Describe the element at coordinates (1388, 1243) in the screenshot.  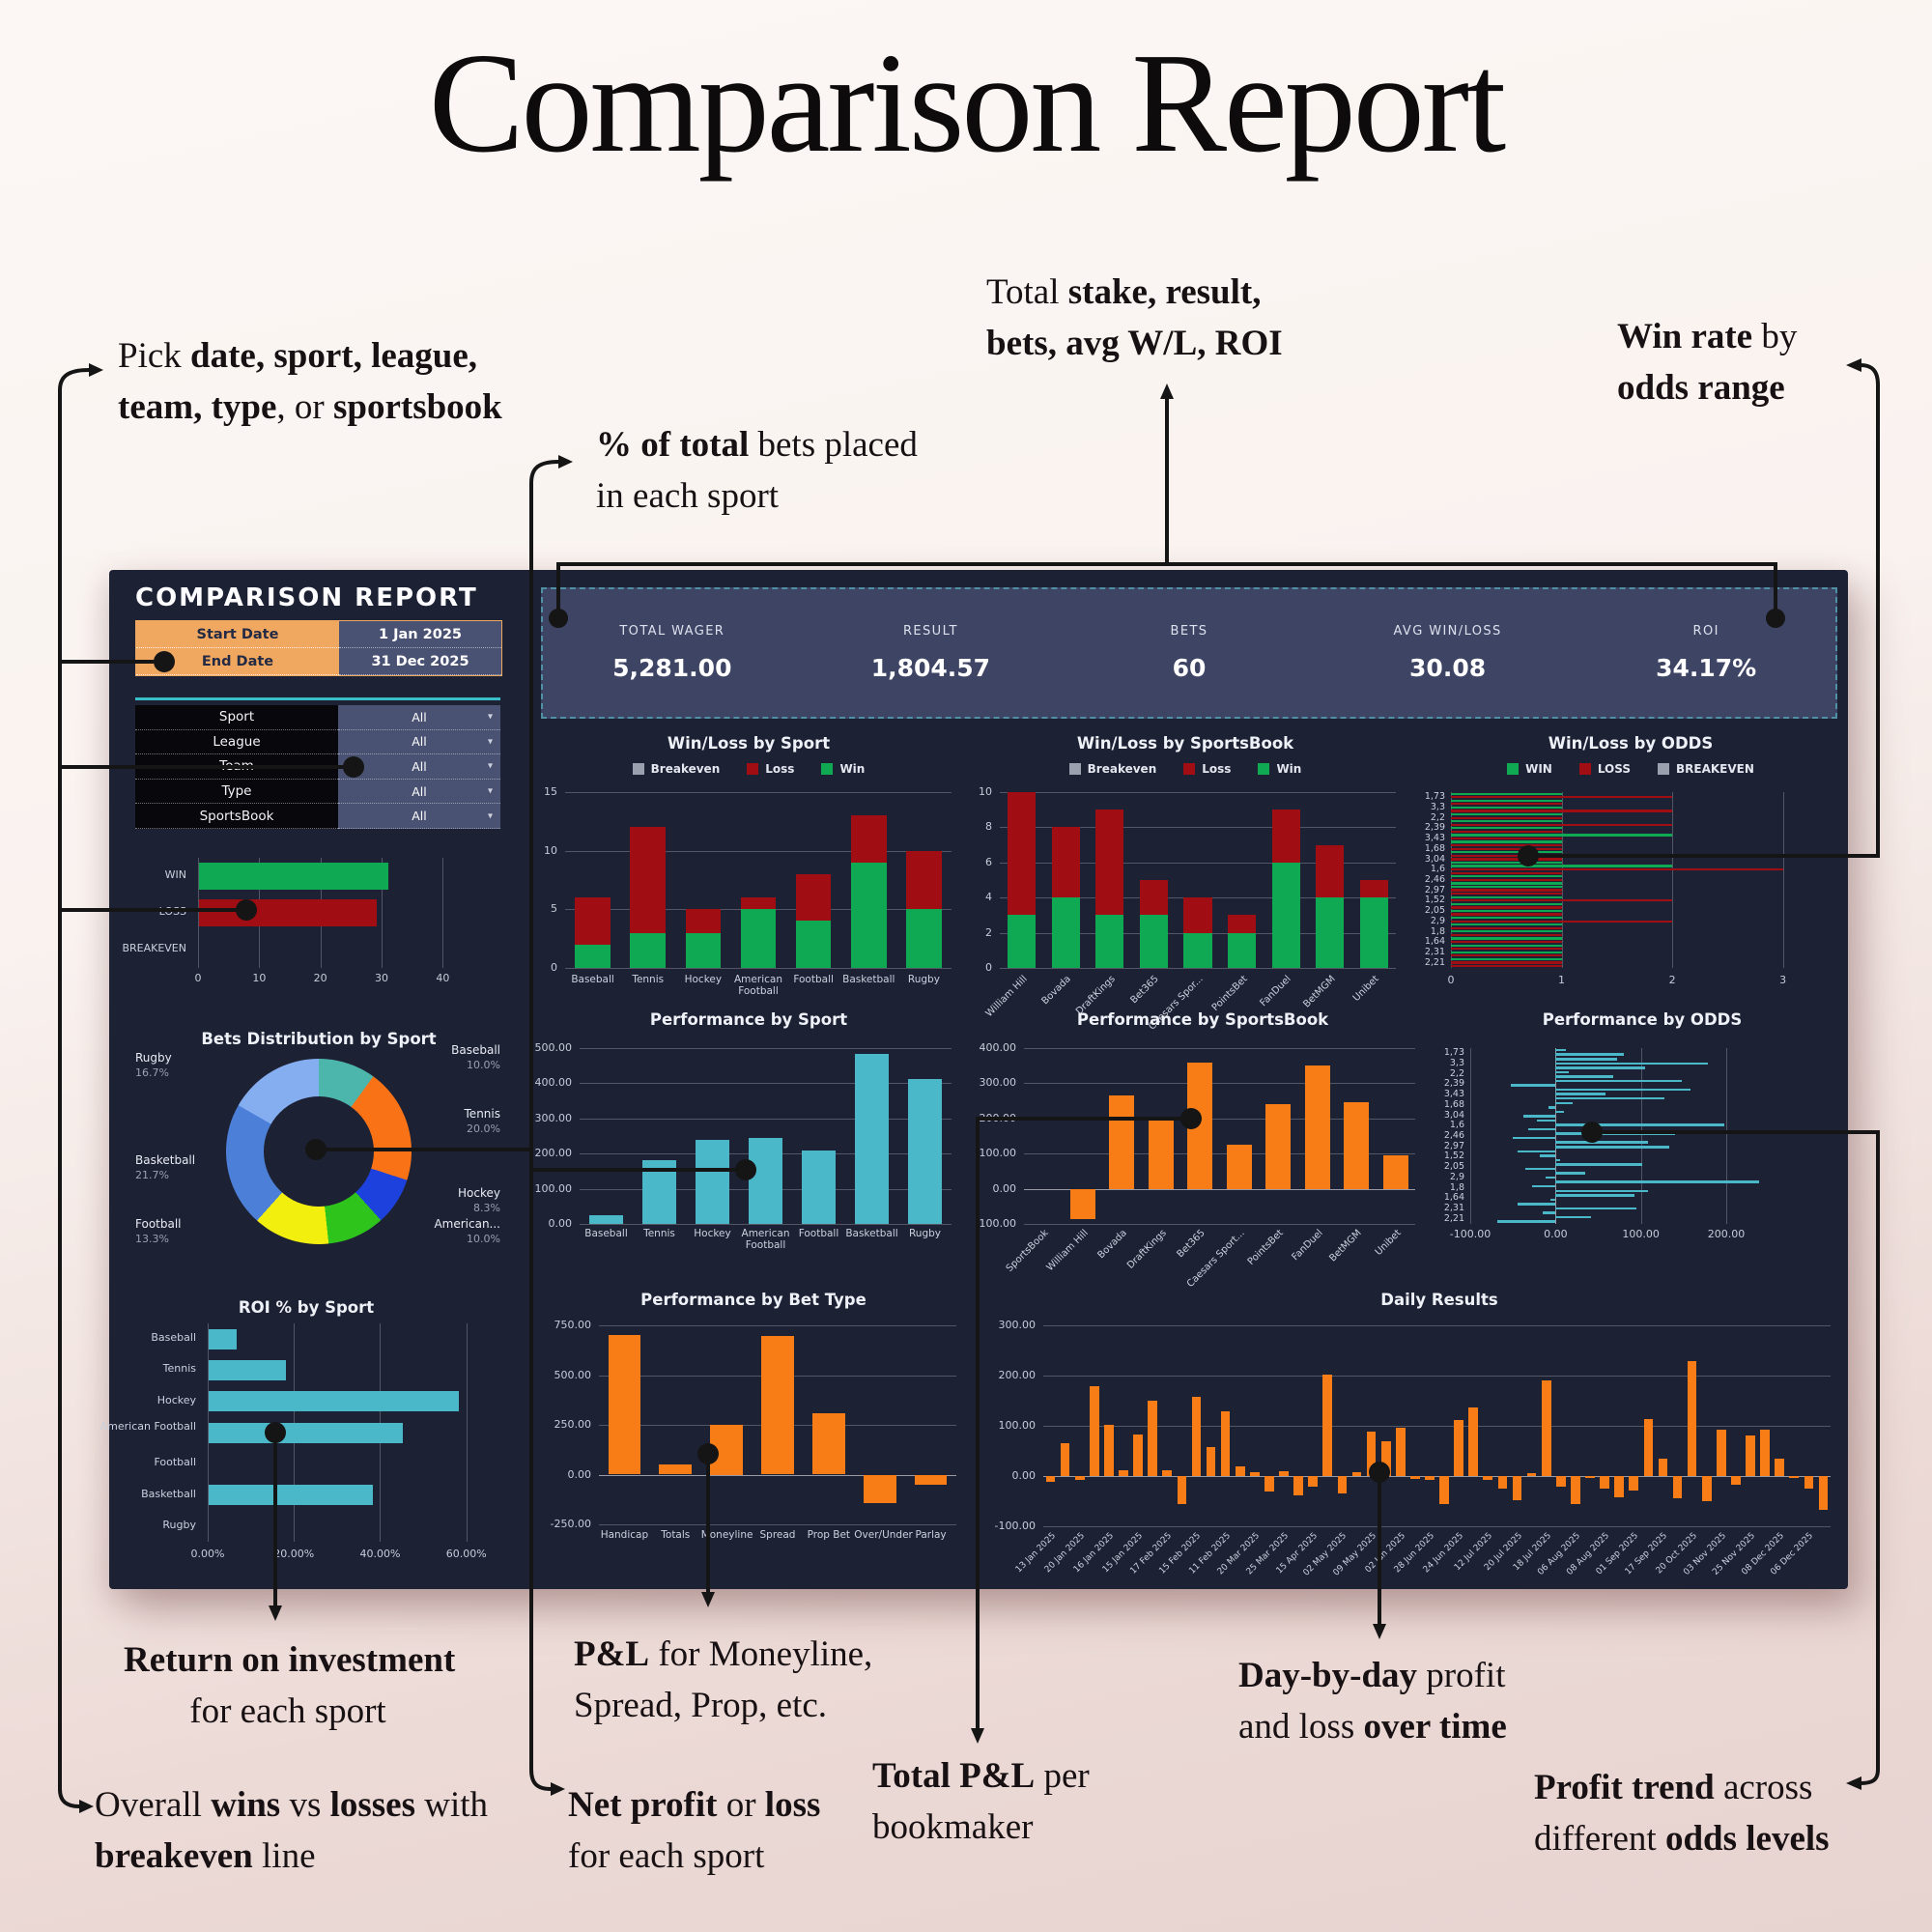
I see `x-axis-label: Unibet` at that location.